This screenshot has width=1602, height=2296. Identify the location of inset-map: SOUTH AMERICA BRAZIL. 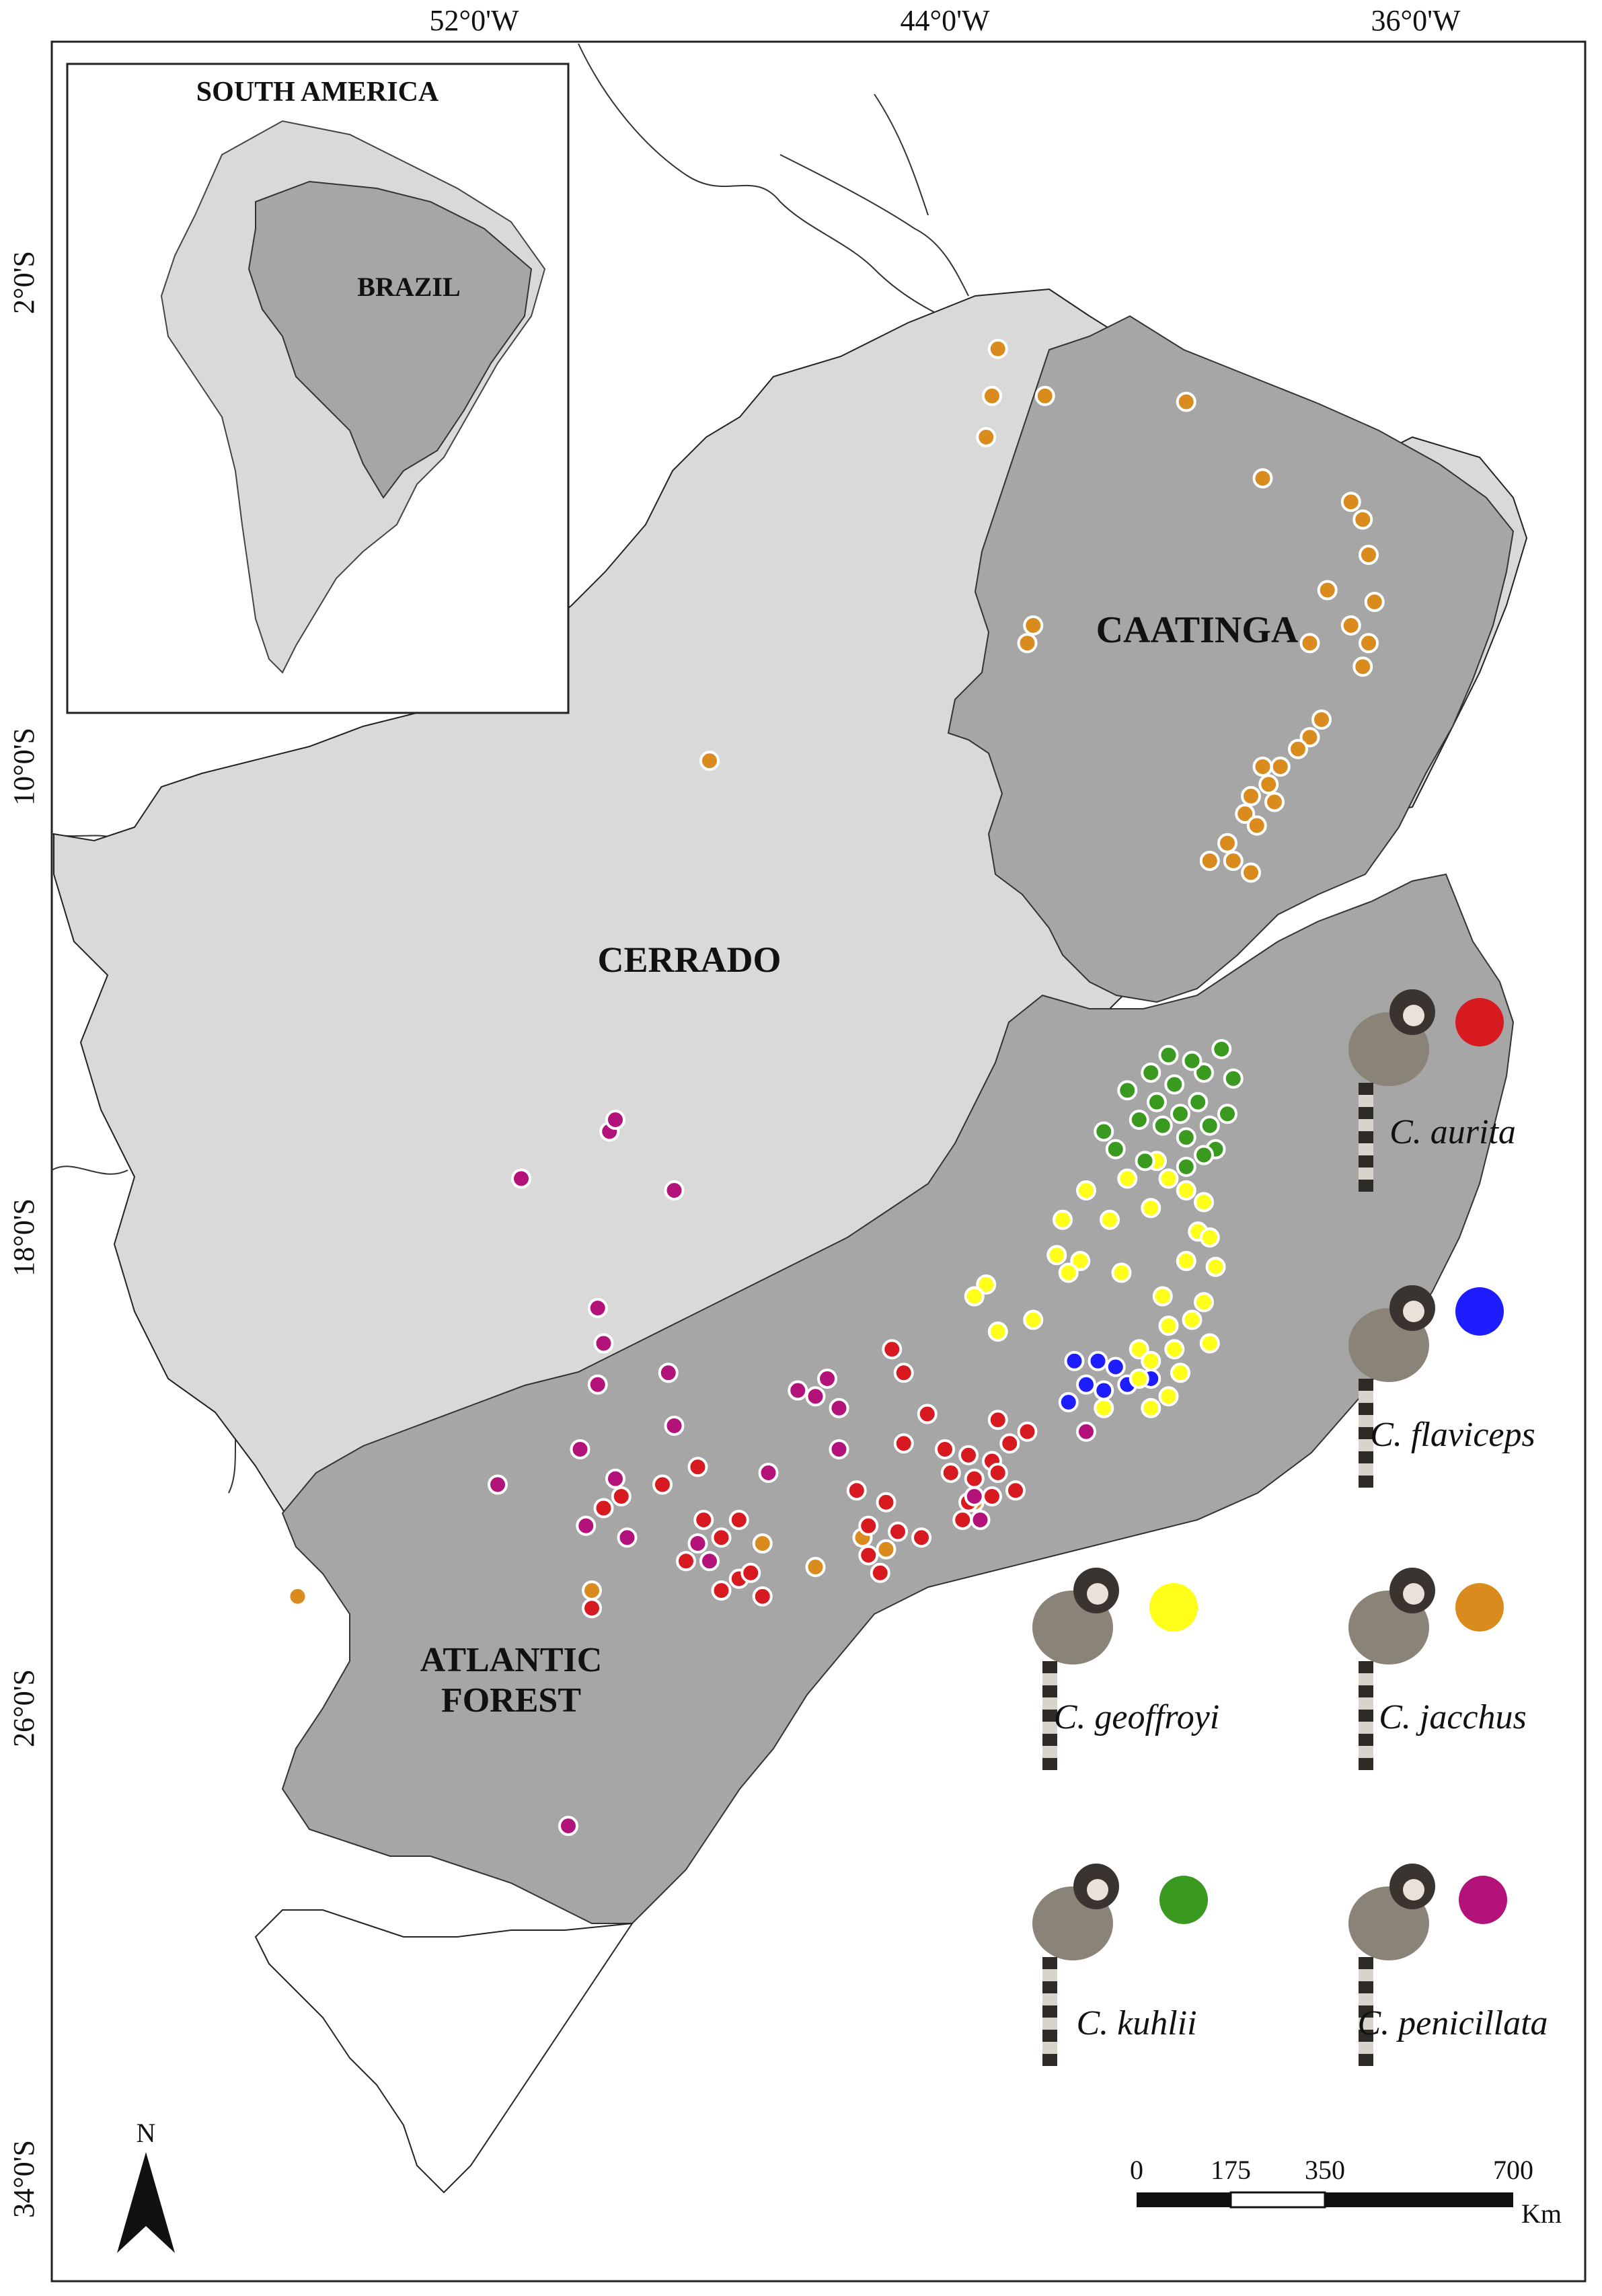
(318, 389).